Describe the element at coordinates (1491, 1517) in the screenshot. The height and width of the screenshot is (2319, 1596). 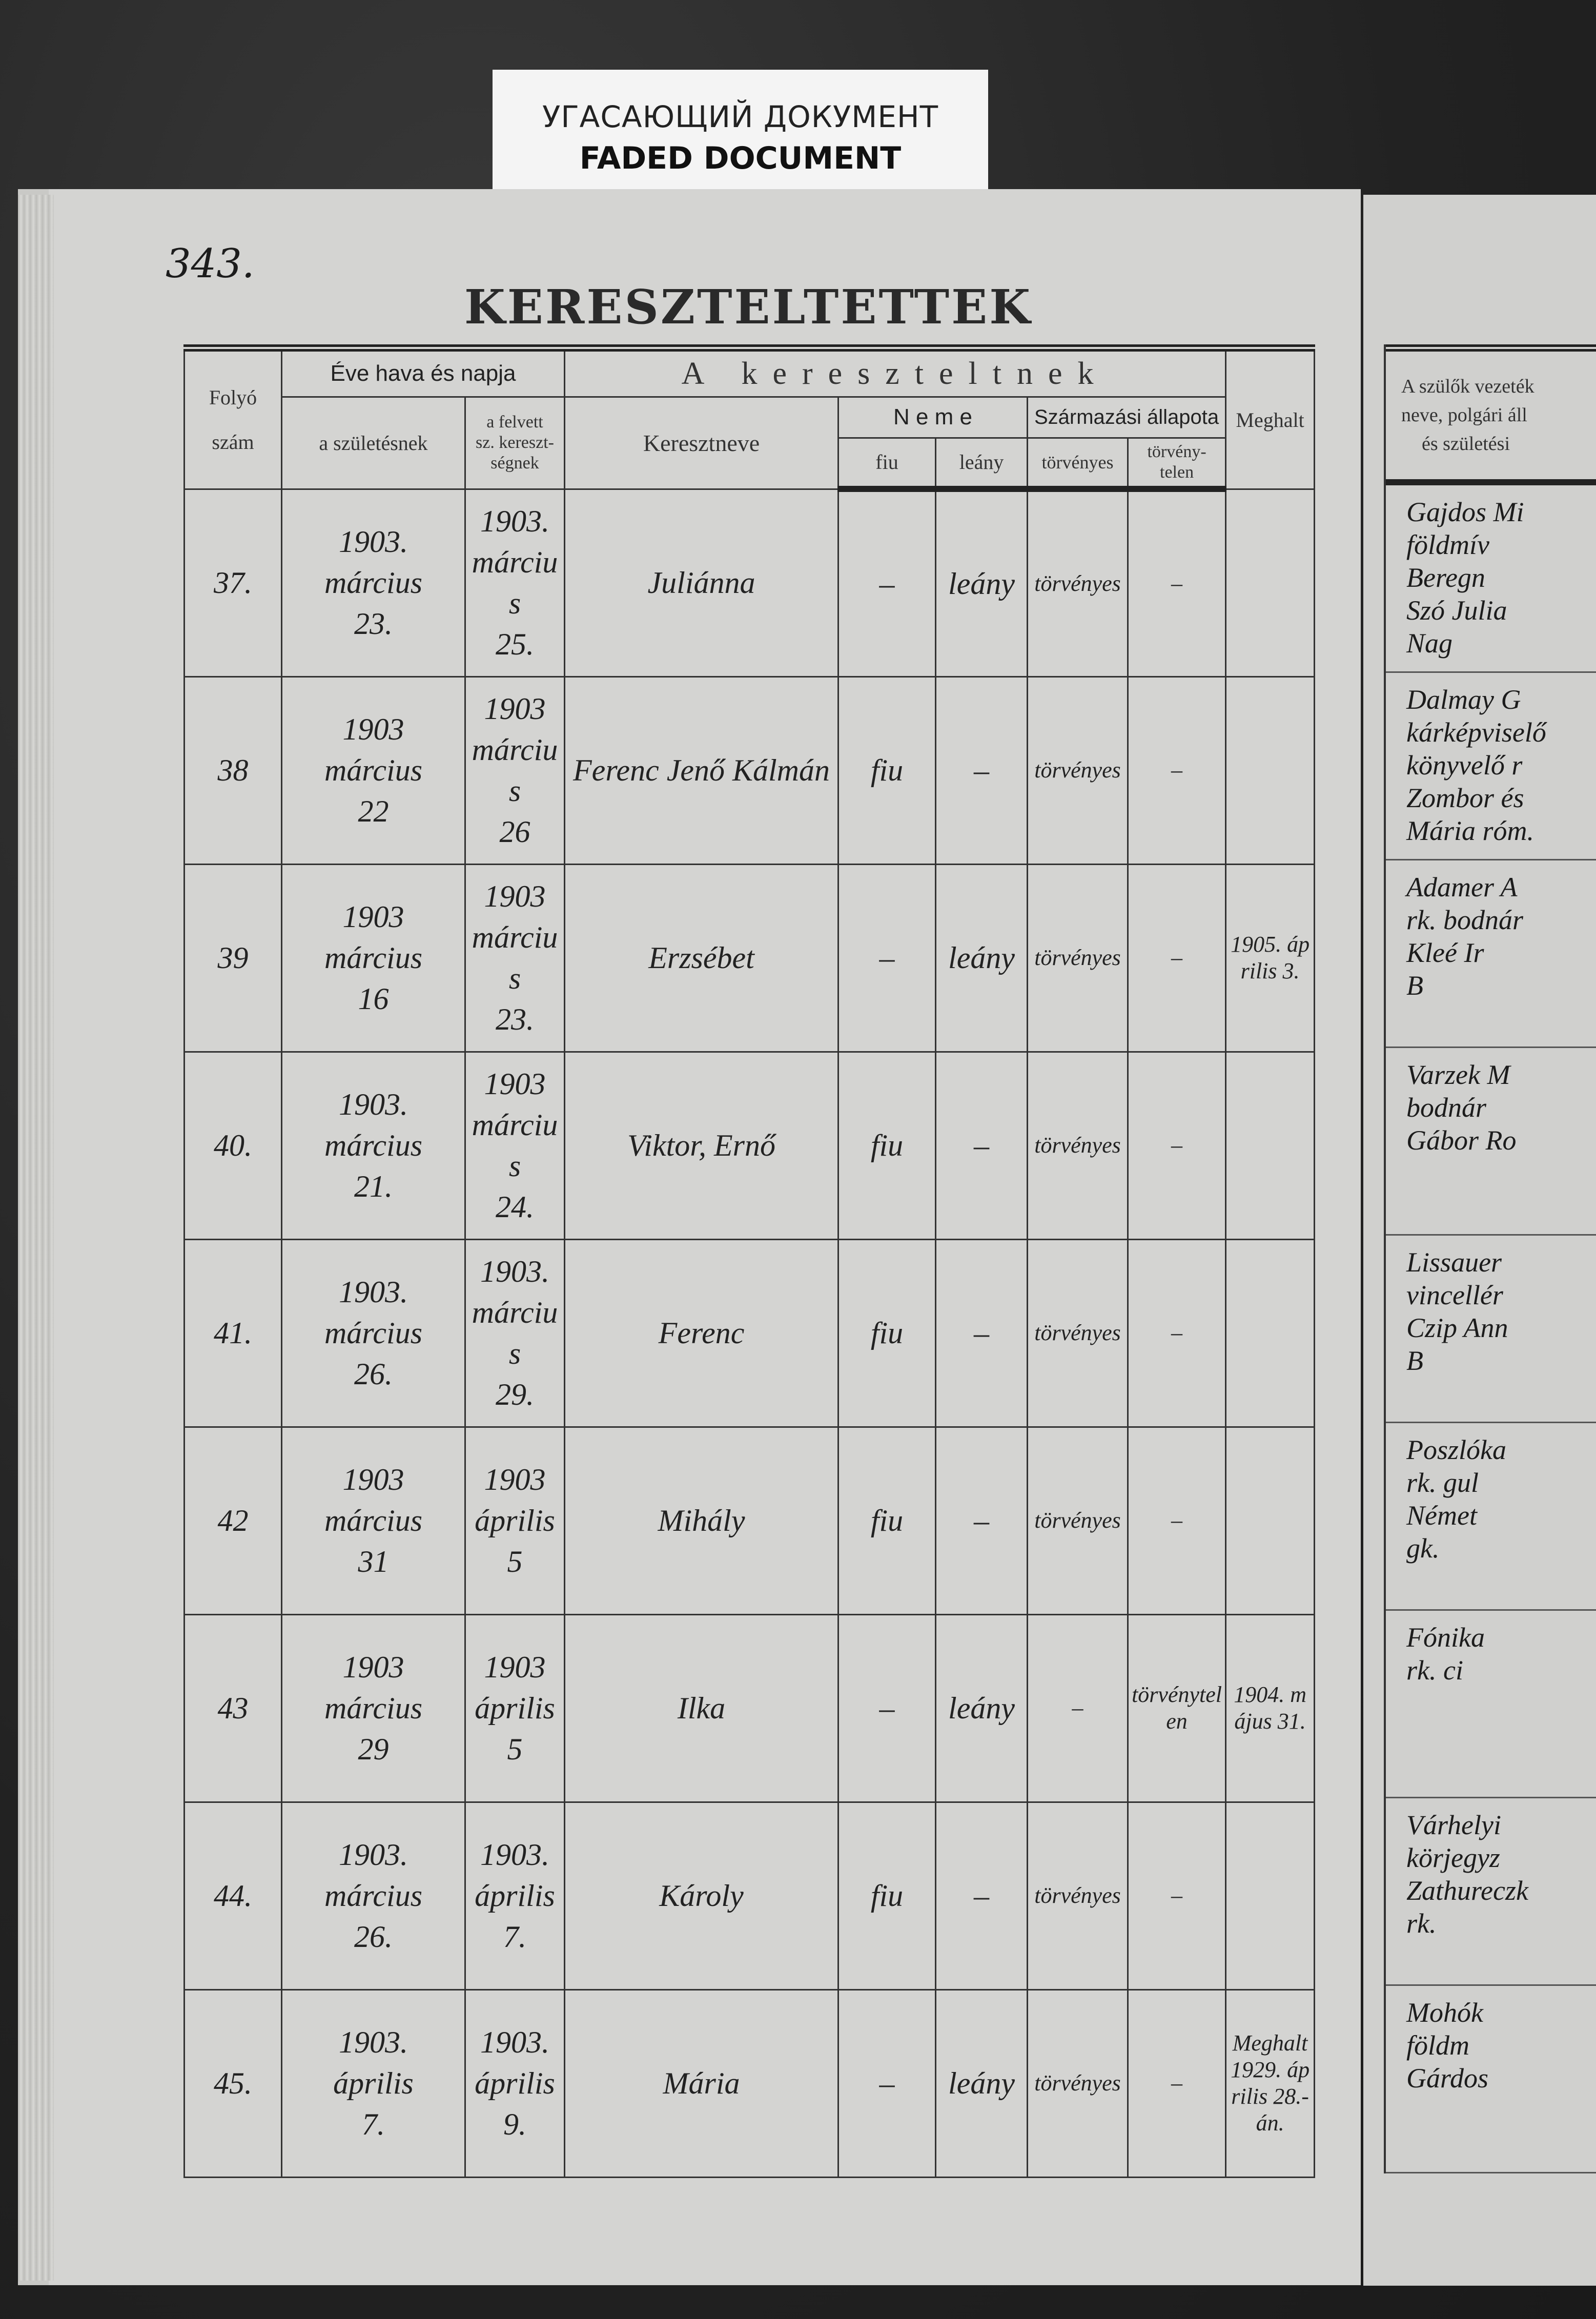
I see `parents-entry: Poszlóka rk. gul Német gk.` at that location.